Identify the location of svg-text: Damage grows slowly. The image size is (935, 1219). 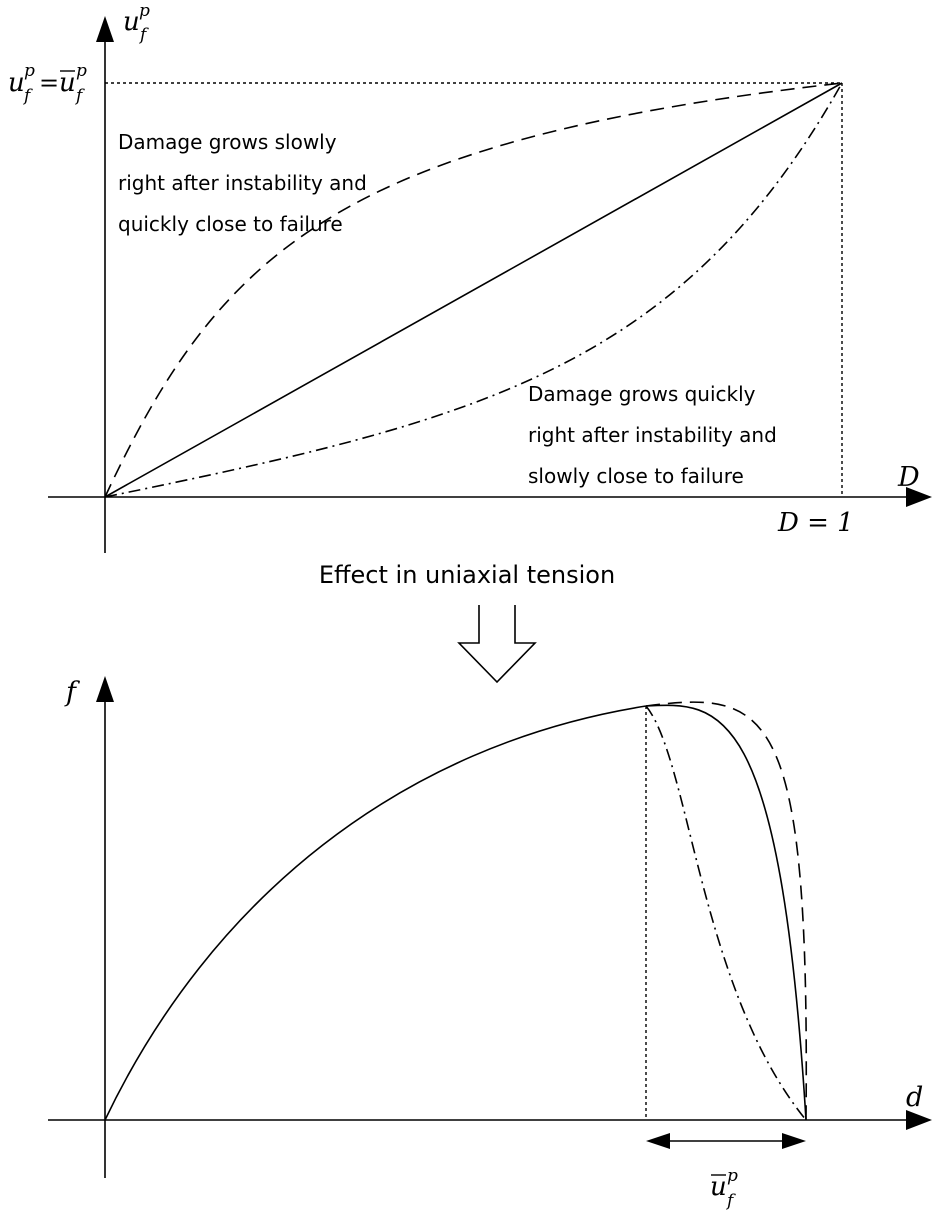
(227, 142).